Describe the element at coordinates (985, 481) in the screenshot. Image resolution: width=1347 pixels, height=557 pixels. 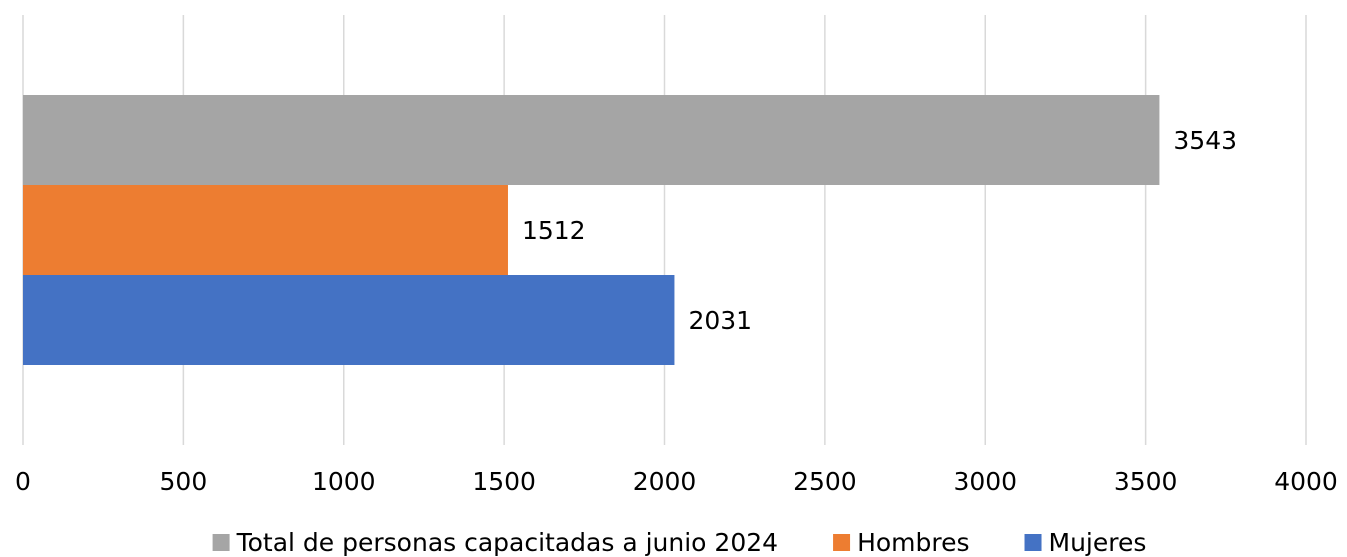
I see `x-tick-label: 3000` at that location.